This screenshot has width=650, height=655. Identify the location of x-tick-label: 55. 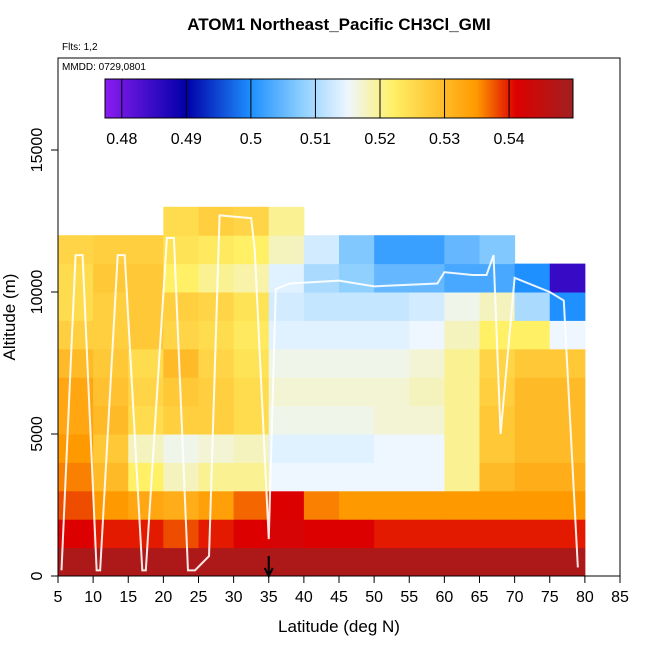
(409, 597).